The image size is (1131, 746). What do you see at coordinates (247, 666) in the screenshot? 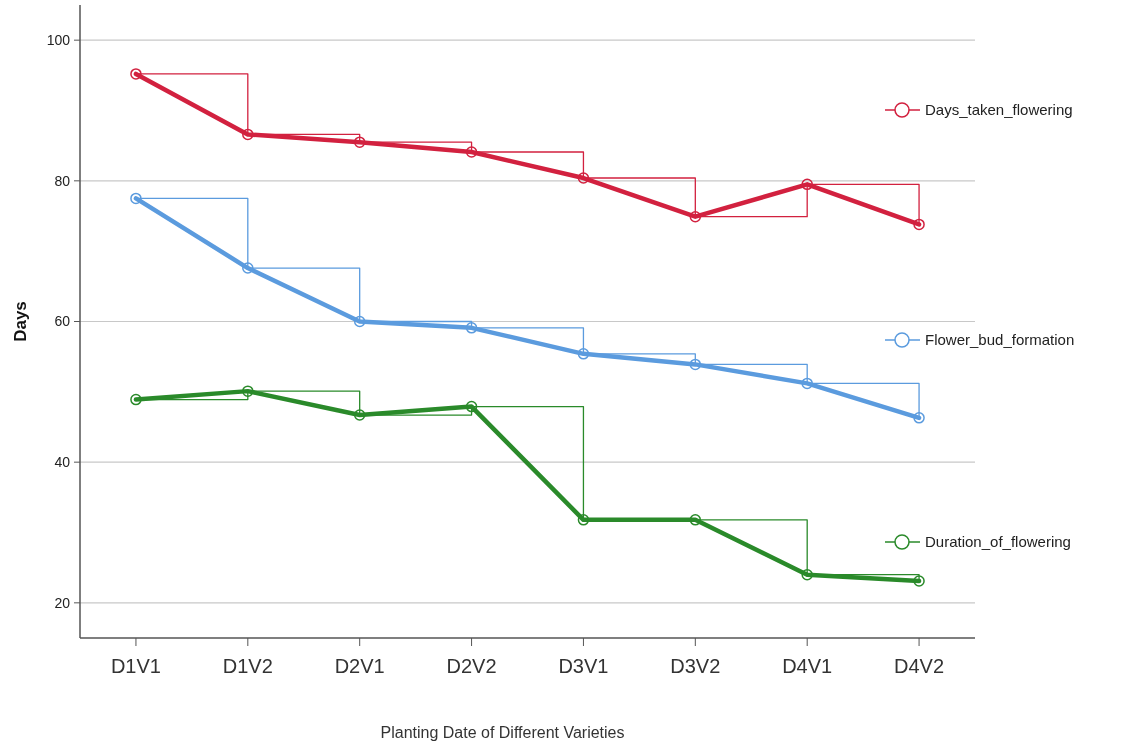
I see `x-tick-label: D1V2` at bounding box center [247, 666].